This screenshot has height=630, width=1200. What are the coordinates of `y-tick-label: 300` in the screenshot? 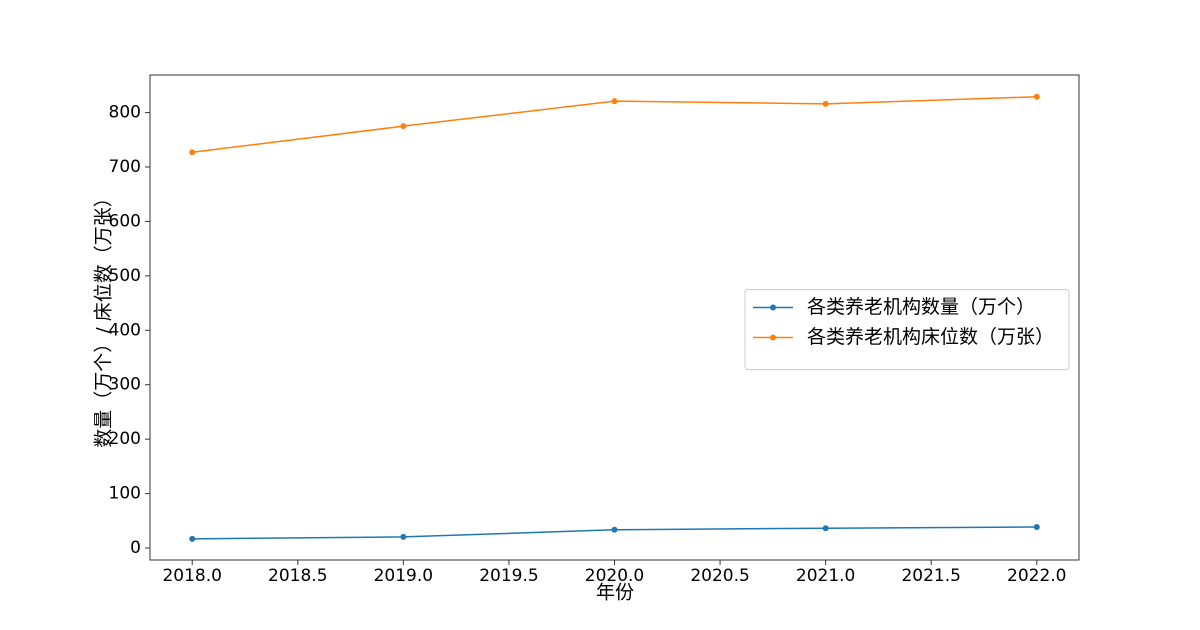 It's located at (125, 385).